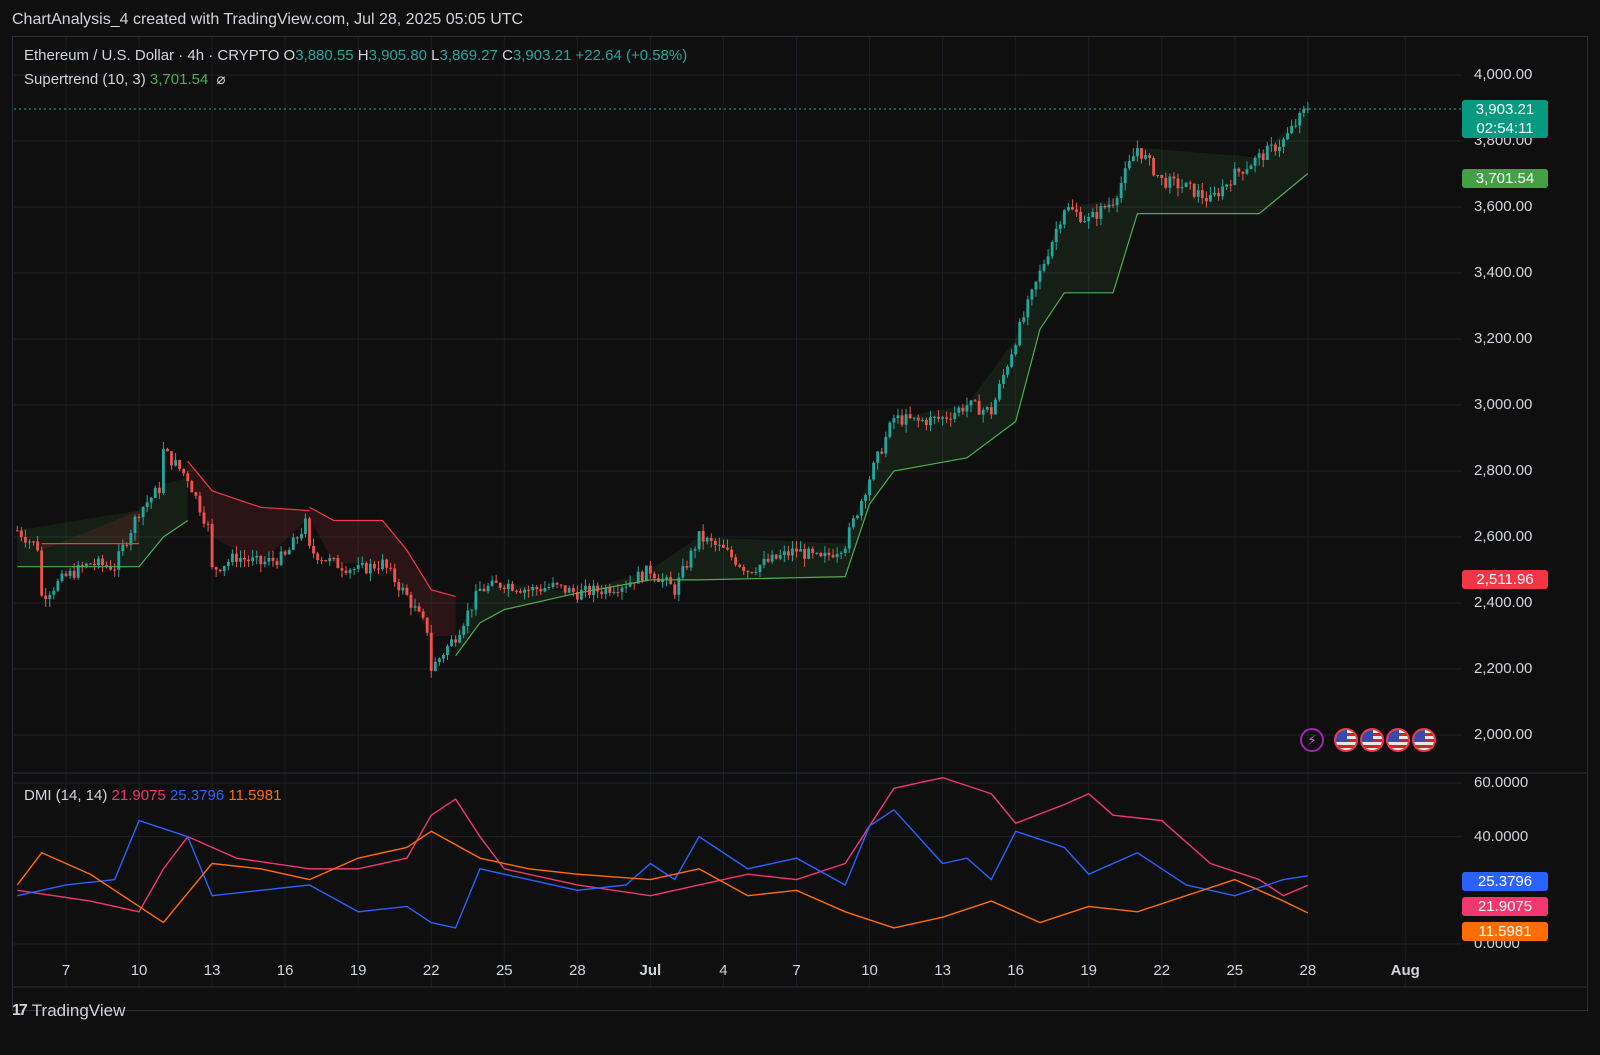 The image size is (1600, 1055). I want to click on low-value: 3,869.27, so click(469, 55).